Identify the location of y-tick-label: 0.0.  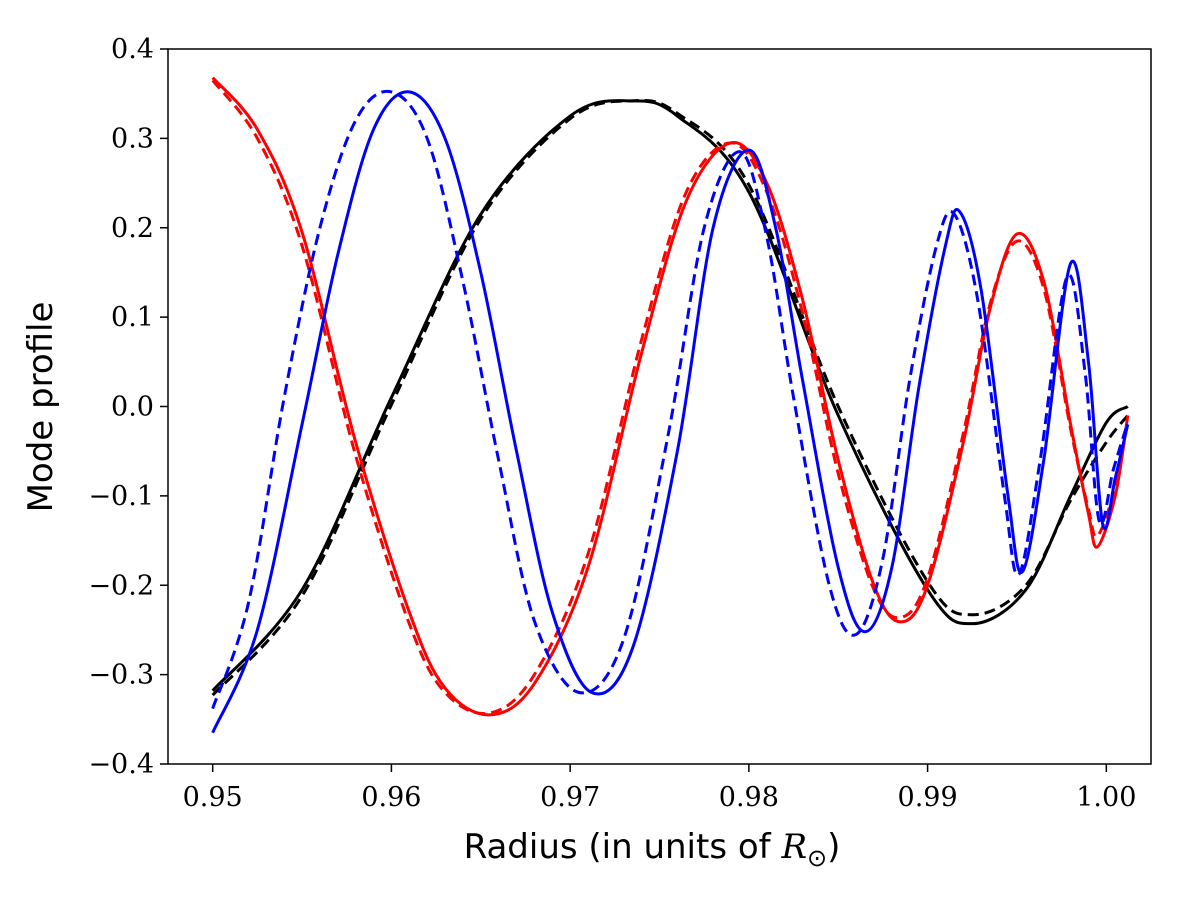
(132, 407).